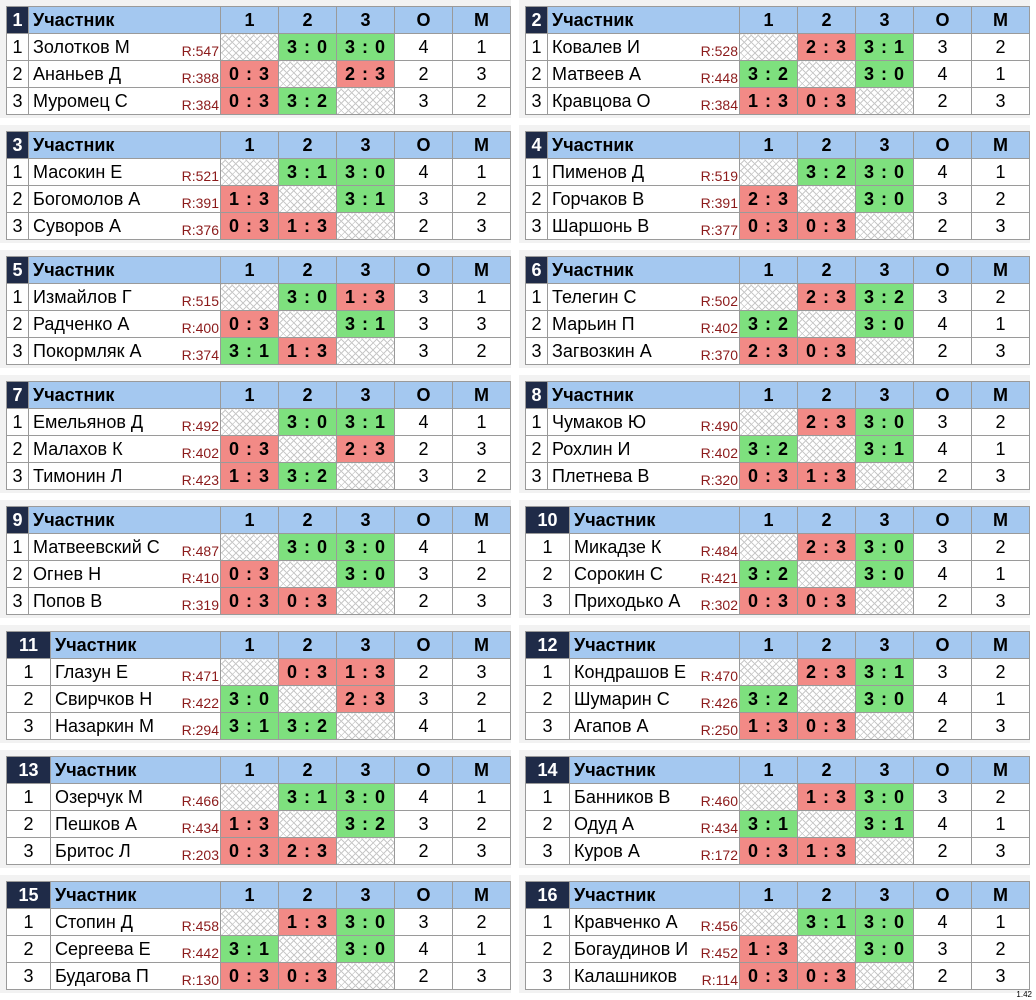 The width and height of the screenshot is (1036, 1000). I want to click on player-points: 3, so click(942, 949).